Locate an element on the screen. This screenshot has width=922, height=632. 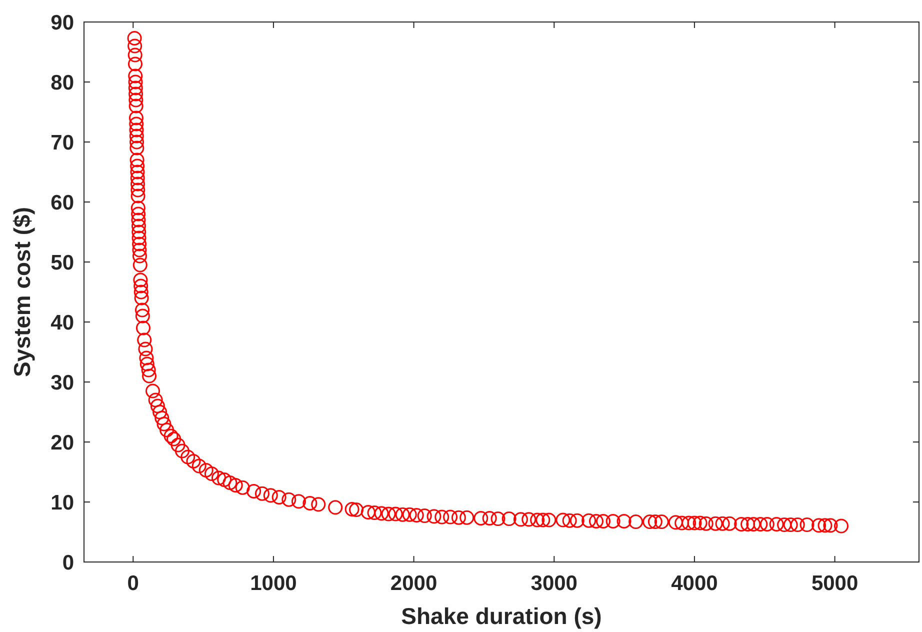
x-tick-label: 3000 is located at coordinates (554, 583).